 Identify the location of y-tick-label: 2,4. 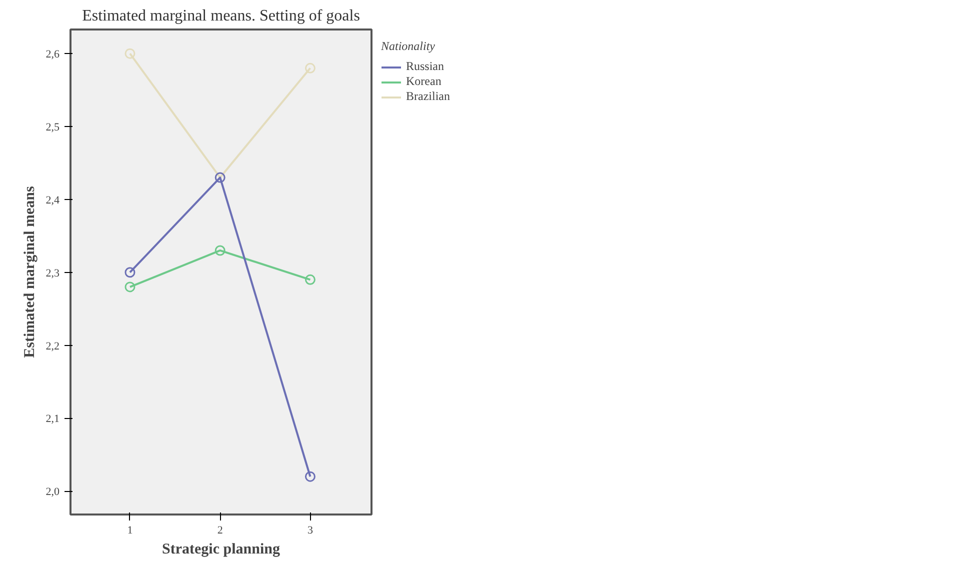
(53, 200).